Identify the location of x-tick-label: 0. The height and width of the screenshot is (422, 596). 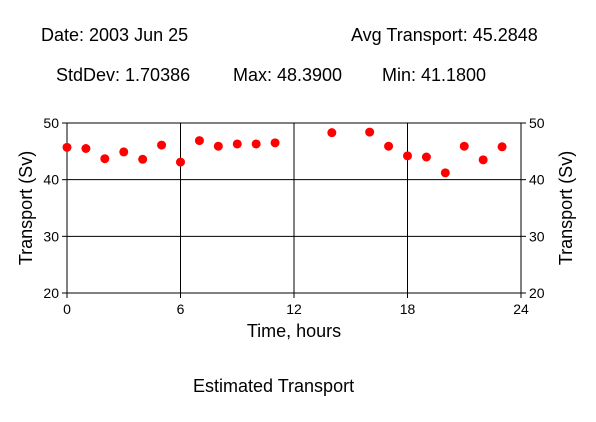
(67, 309).